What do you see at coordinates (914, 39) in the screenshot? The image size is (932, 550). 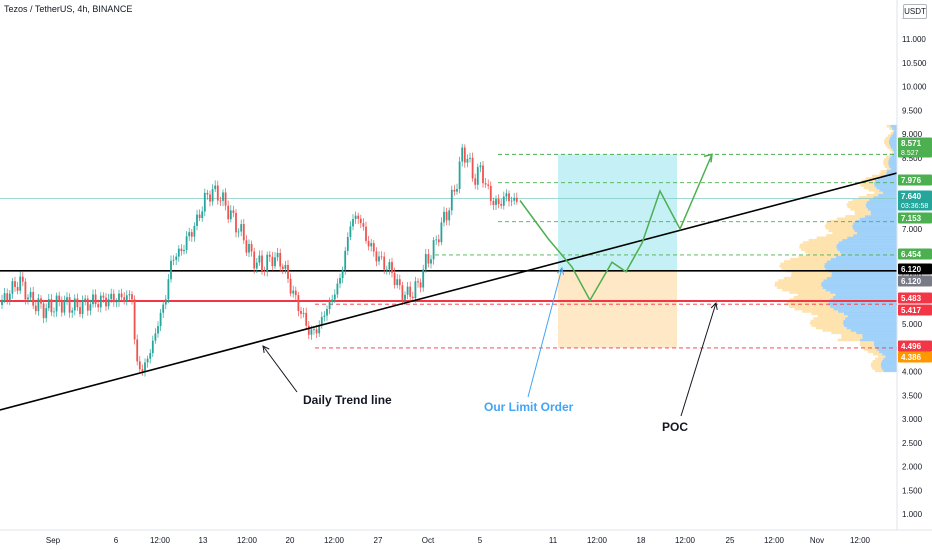 I see `y-tick-label: 11.000` at bounding box center [914, 39].